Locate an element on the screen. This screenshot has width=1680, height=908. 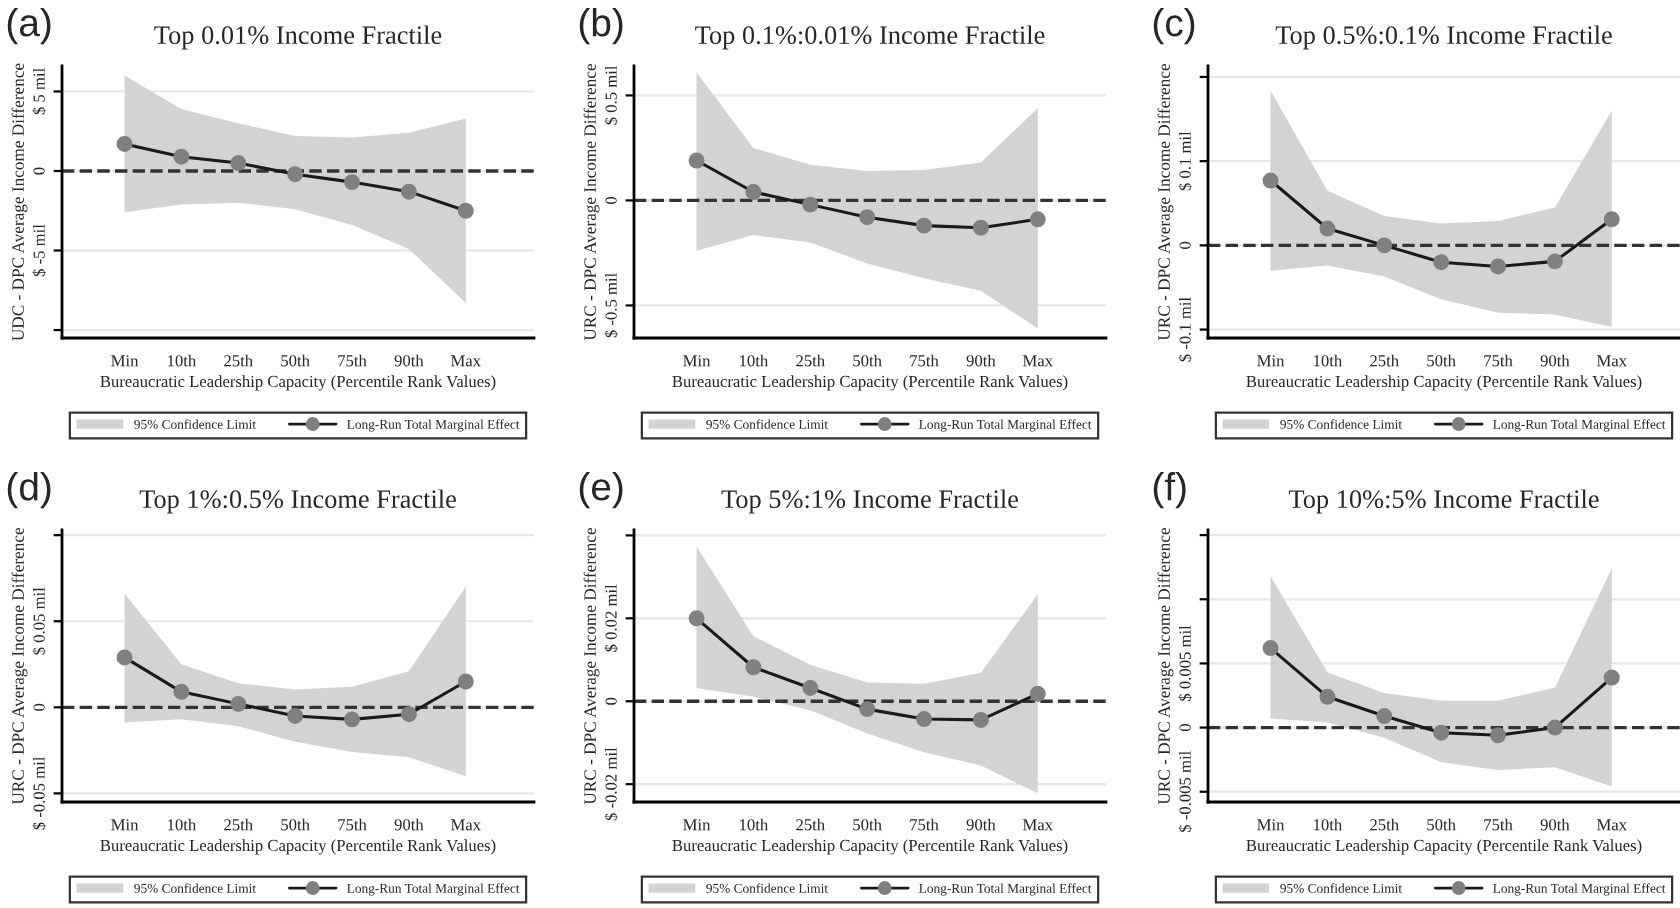
chart-title: Top 10%:5% Income Fractile is located at coordinates (1443, 501).